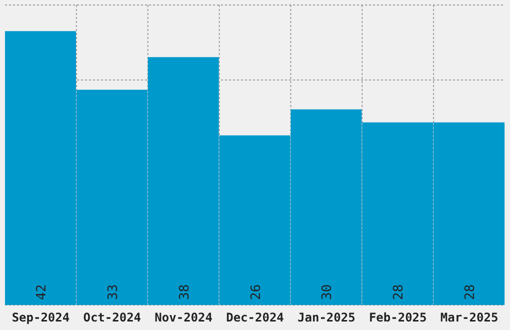 The image size is (510, 330). Describe the element at coordinates (469, 317) in the screenshot. I see `x-tick-label: Mar-2025` at that location.